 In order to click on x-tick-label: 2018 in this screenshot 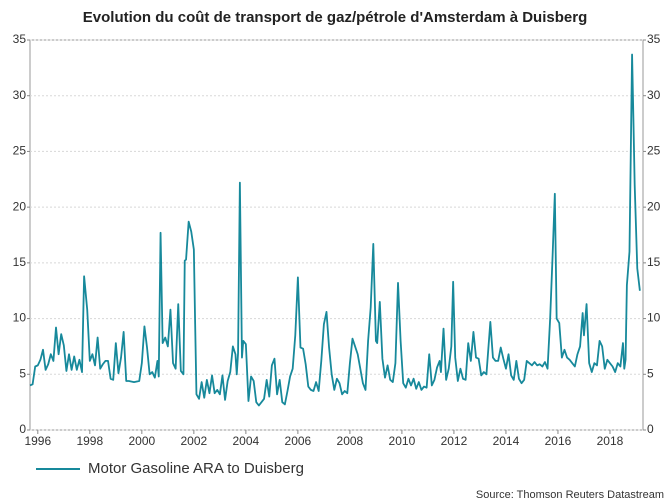, I will do `click(610, 441)`.